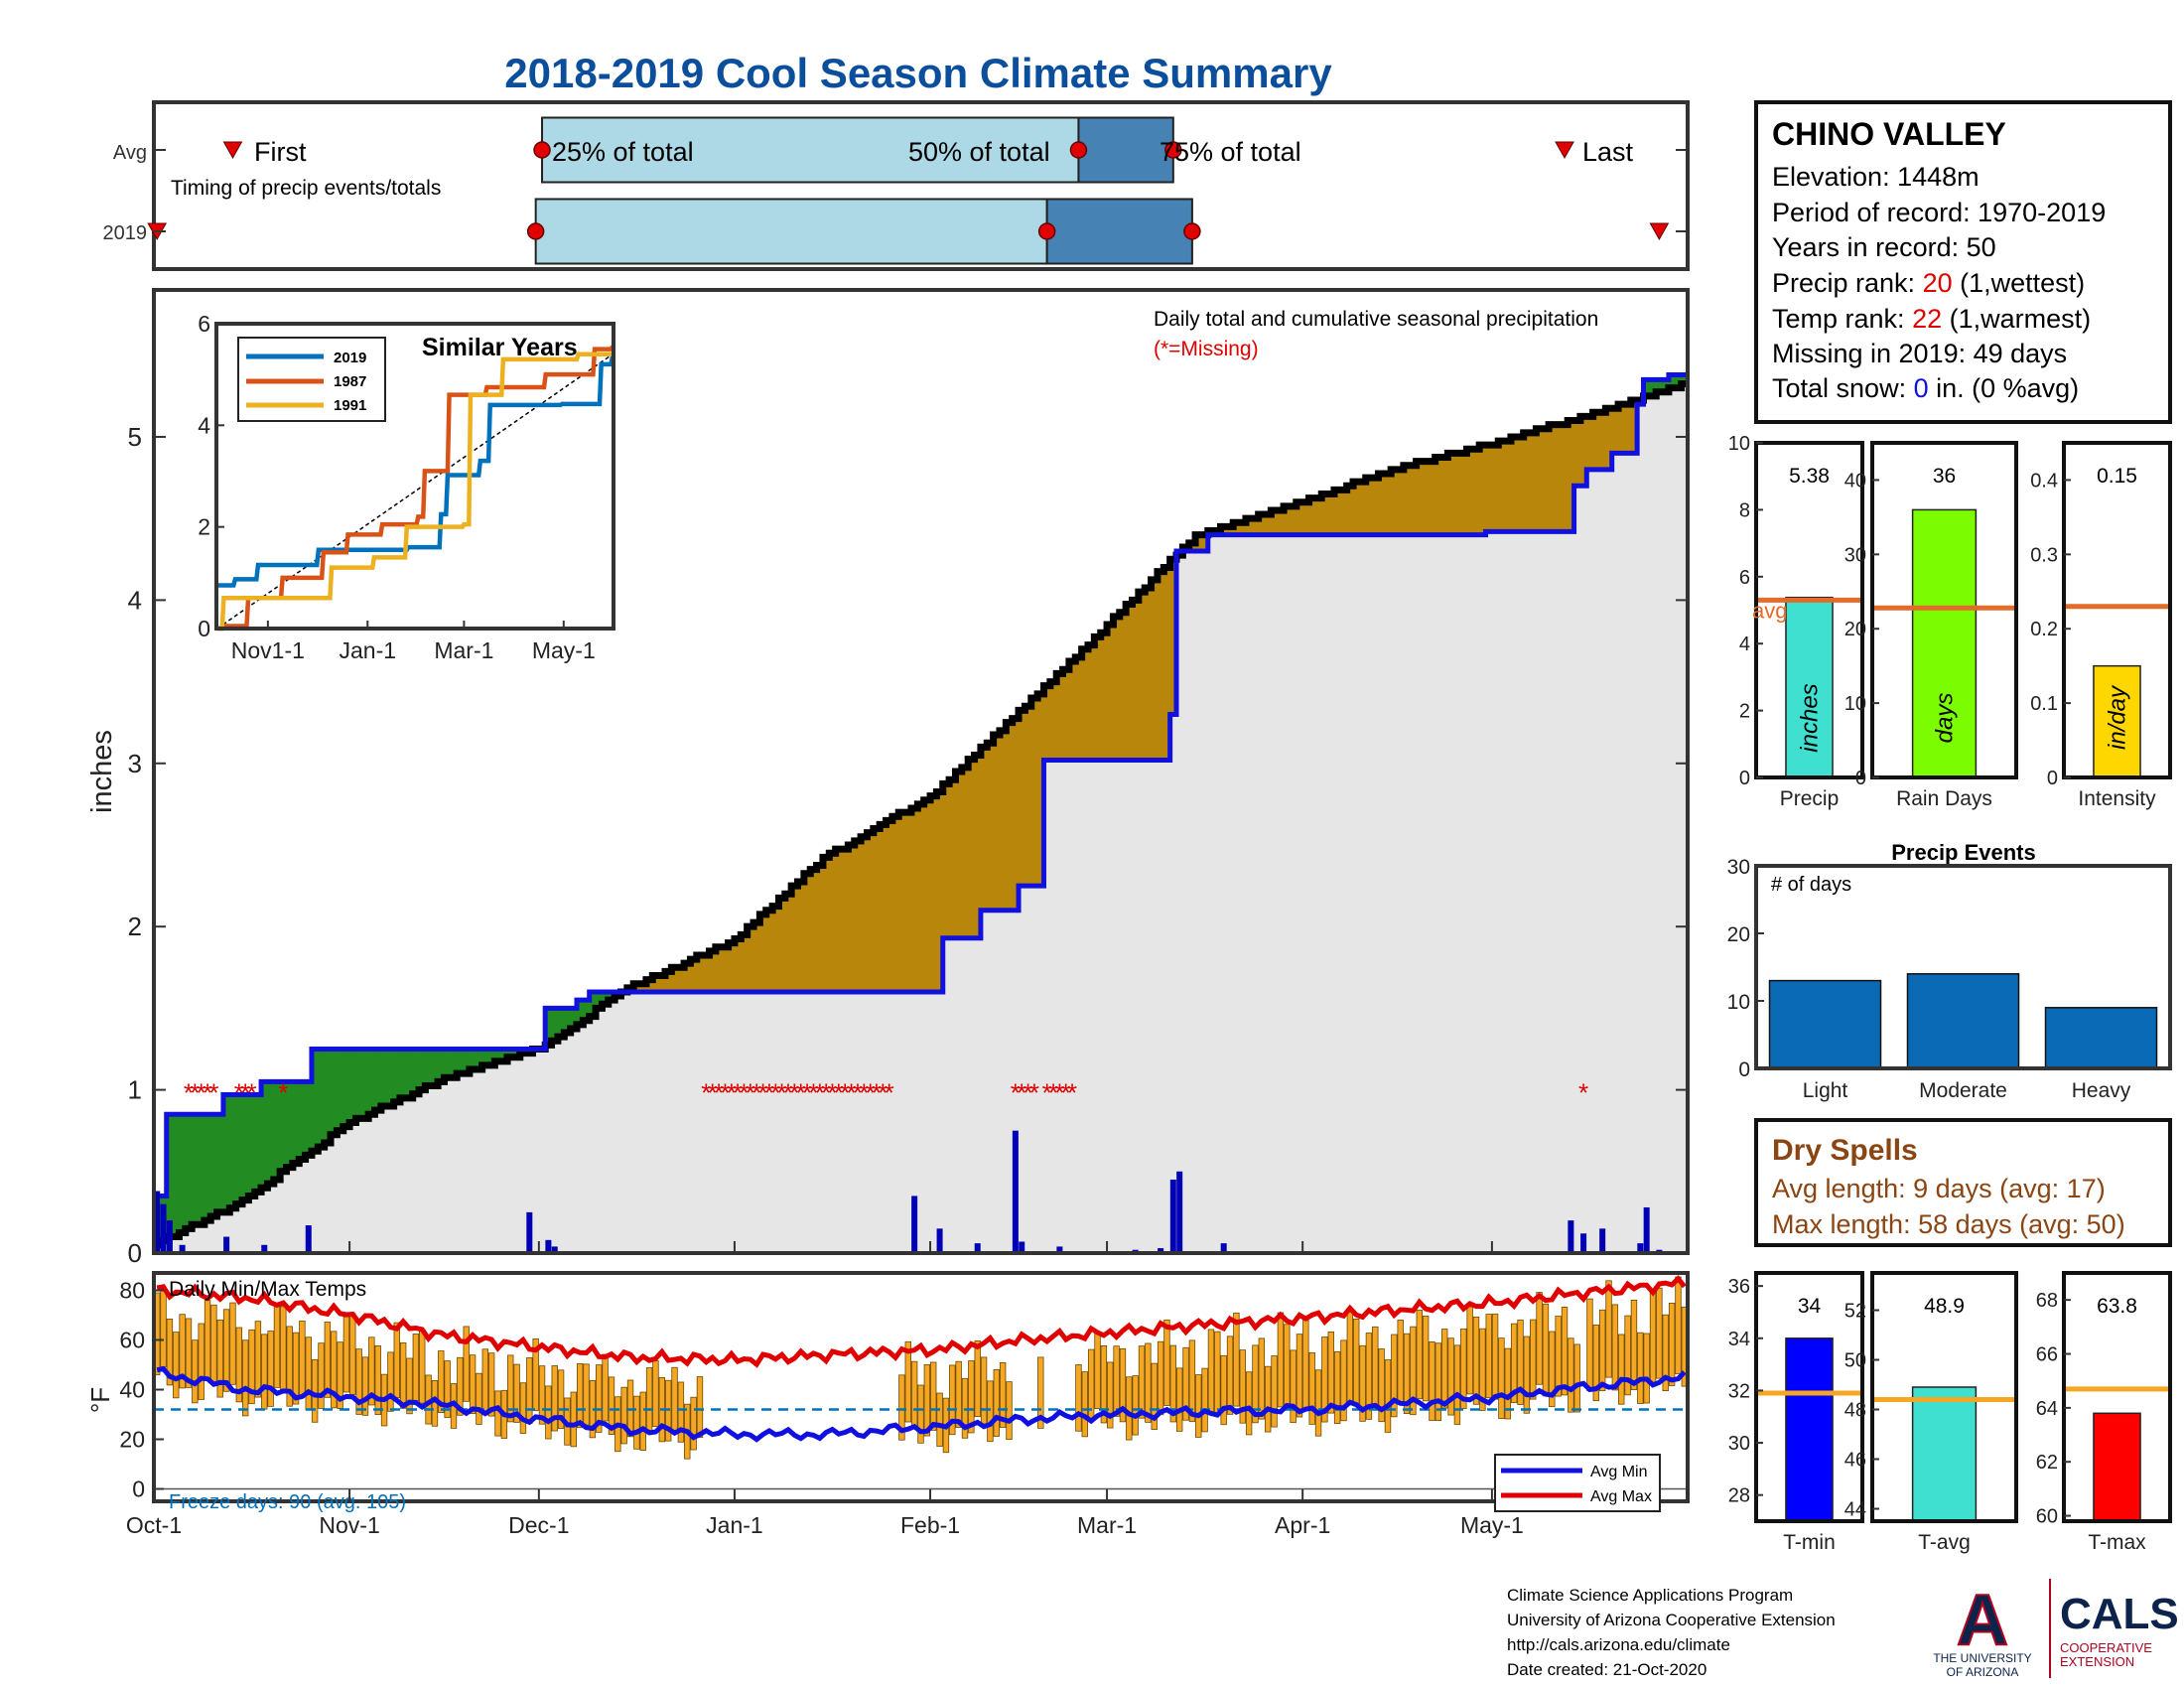 The height and width of the screenshot is (1688, 2184). I want to click on events-ylabel: # of days, so click(1811, 885).